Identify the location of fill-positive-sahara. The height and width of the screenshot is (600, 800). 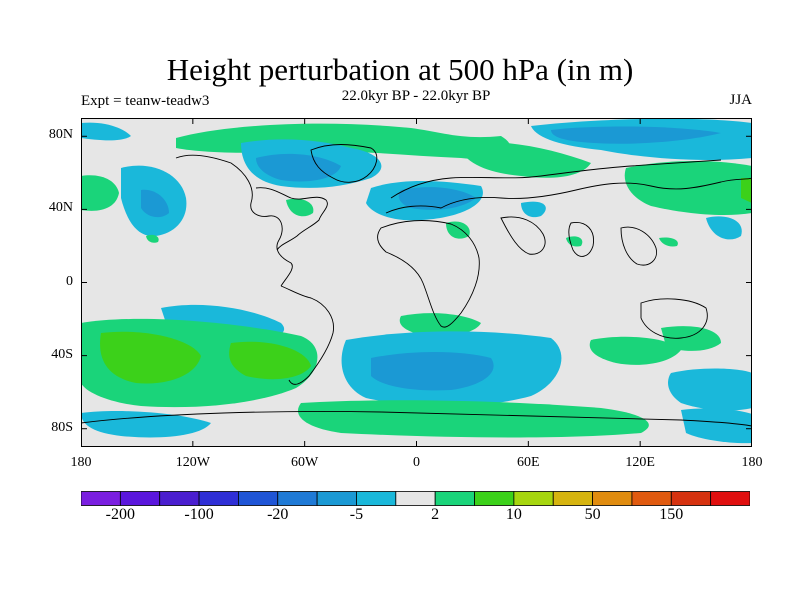
(458, 230).